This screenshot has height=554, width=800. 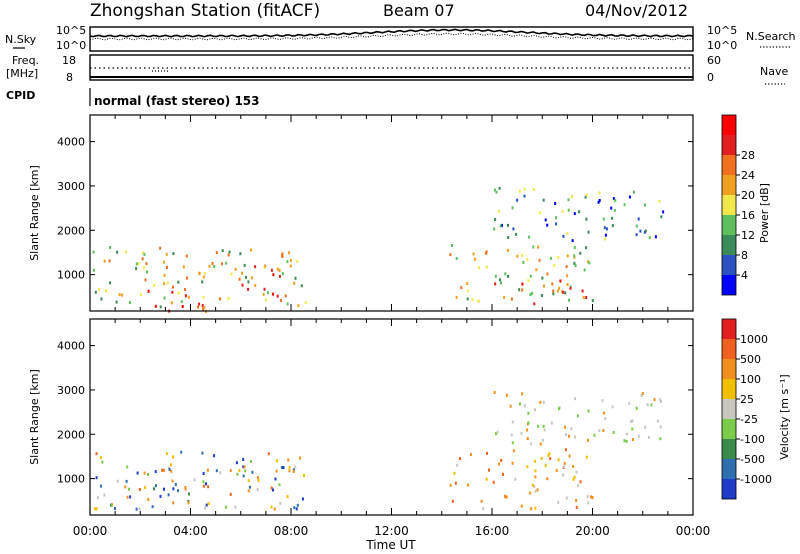 What do you see at coordinates (69, 60) in the screenshot?
I see `freq-tick-top: 18` at bounding box center [69, 60].